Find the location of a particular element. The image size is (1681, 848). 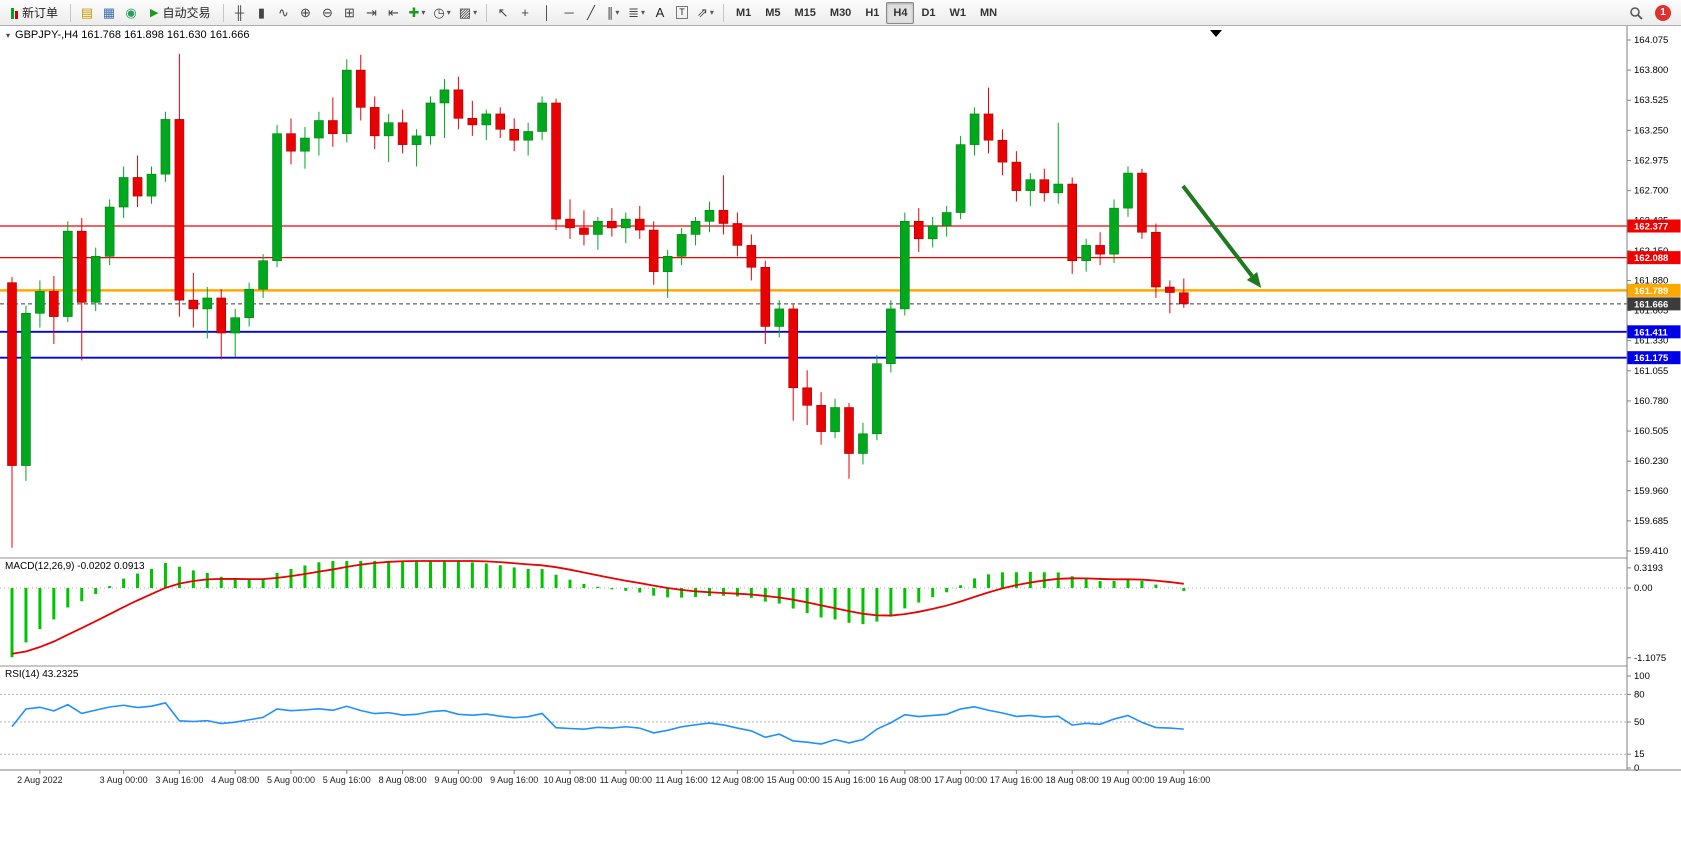

timeframe-m5-button: M5 is located at coordinates (772, 13).